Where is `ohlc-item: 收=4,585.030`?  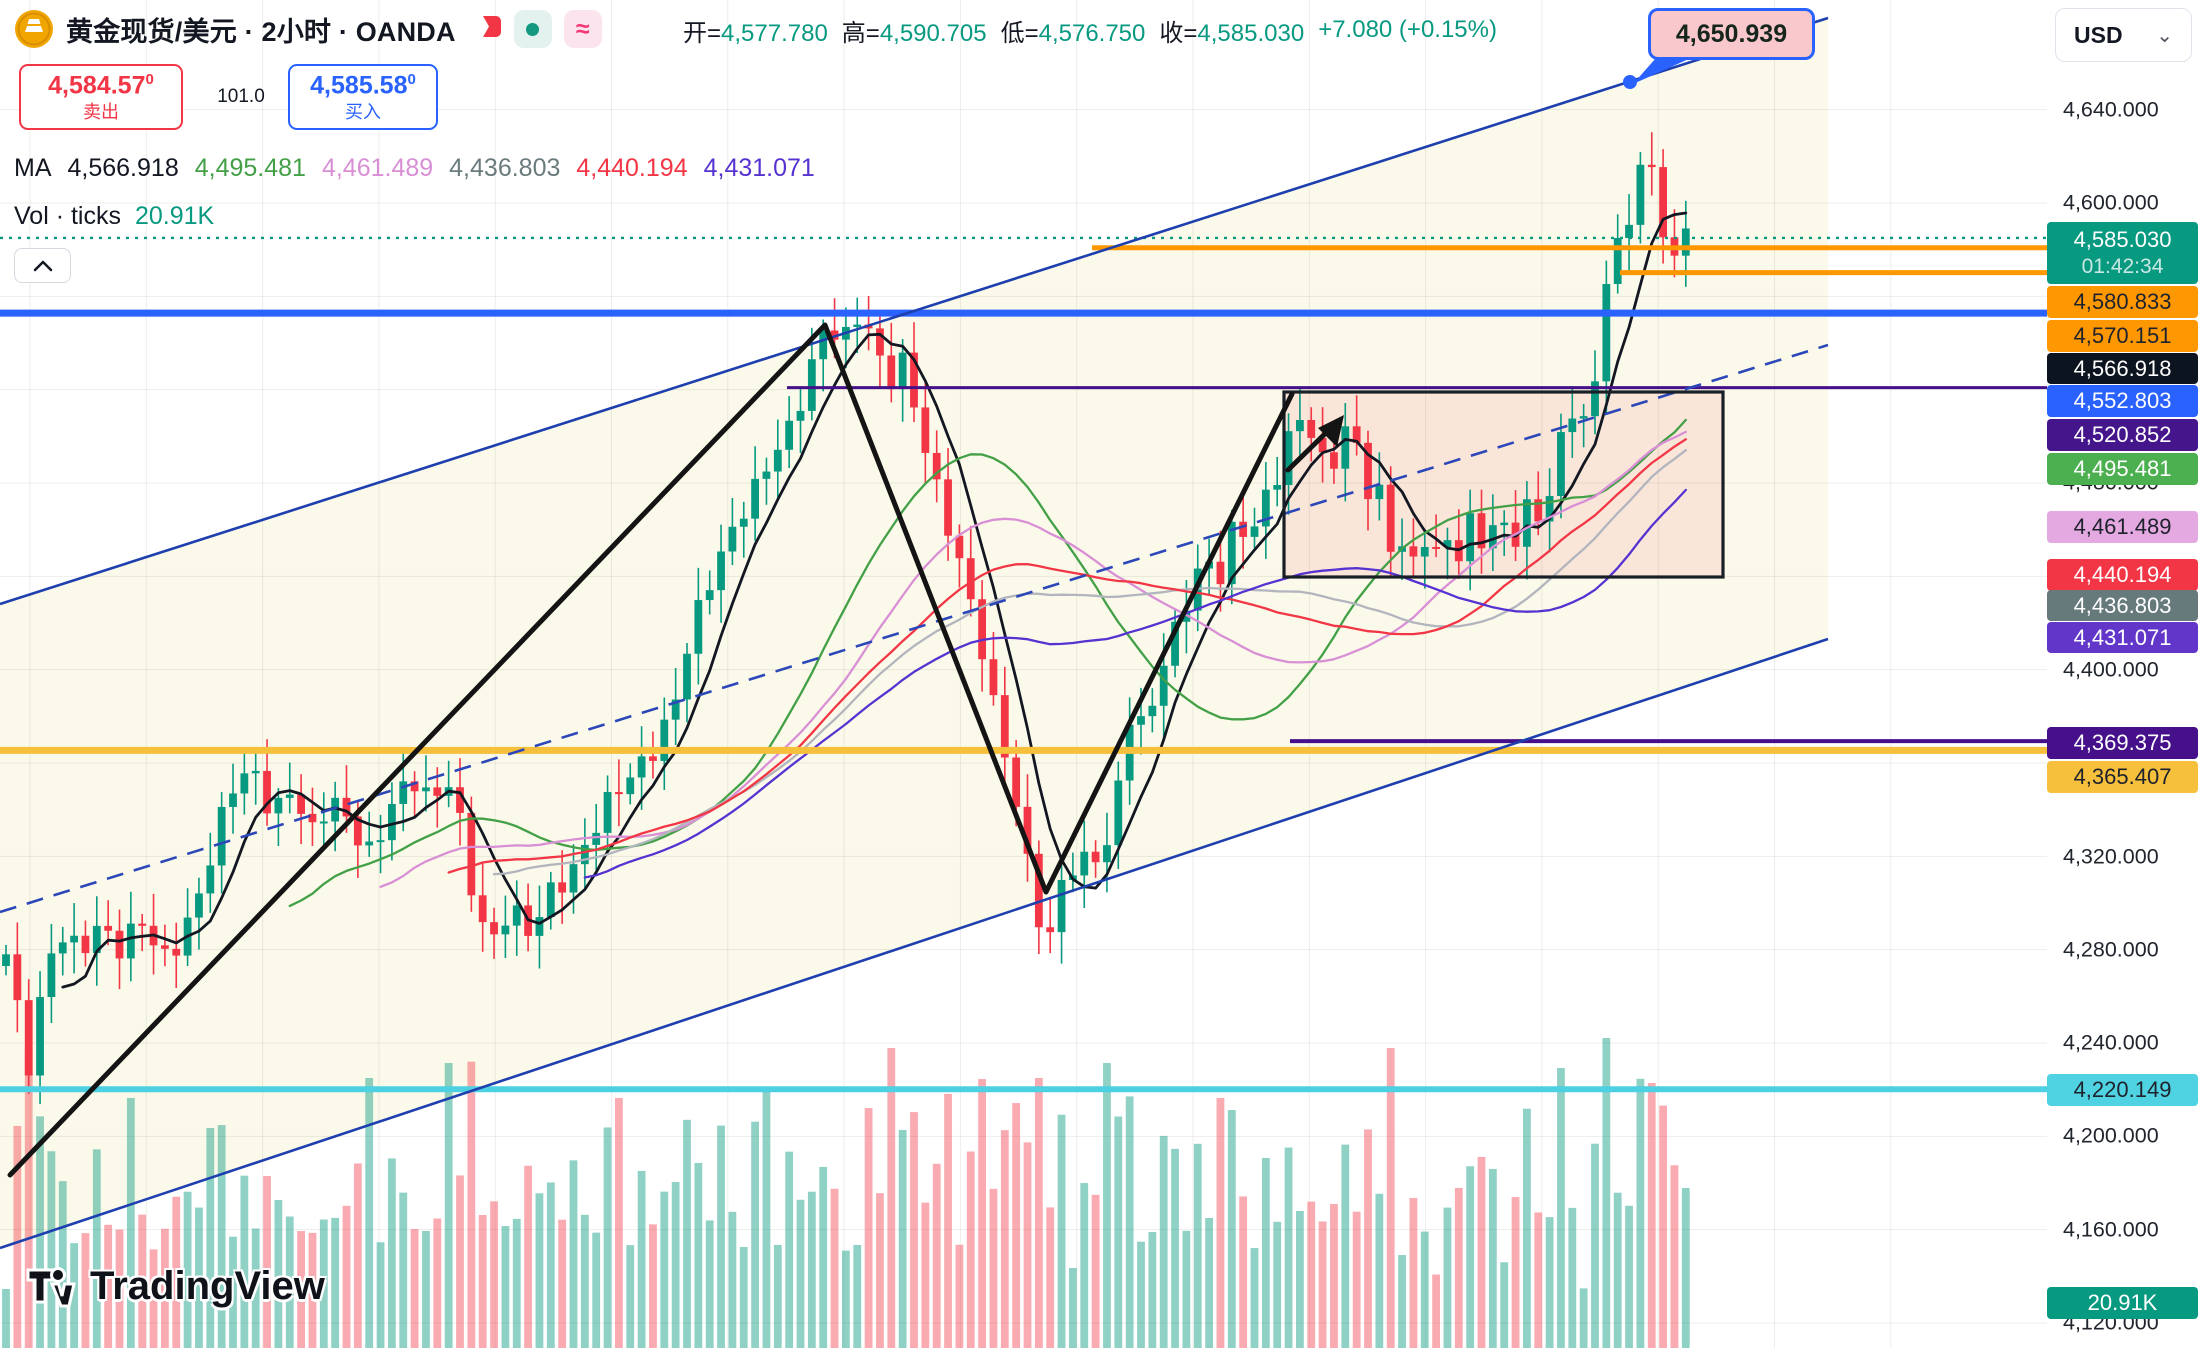 ohlc-item: 收=4,585.030 is located at coordinates (1232, 33).